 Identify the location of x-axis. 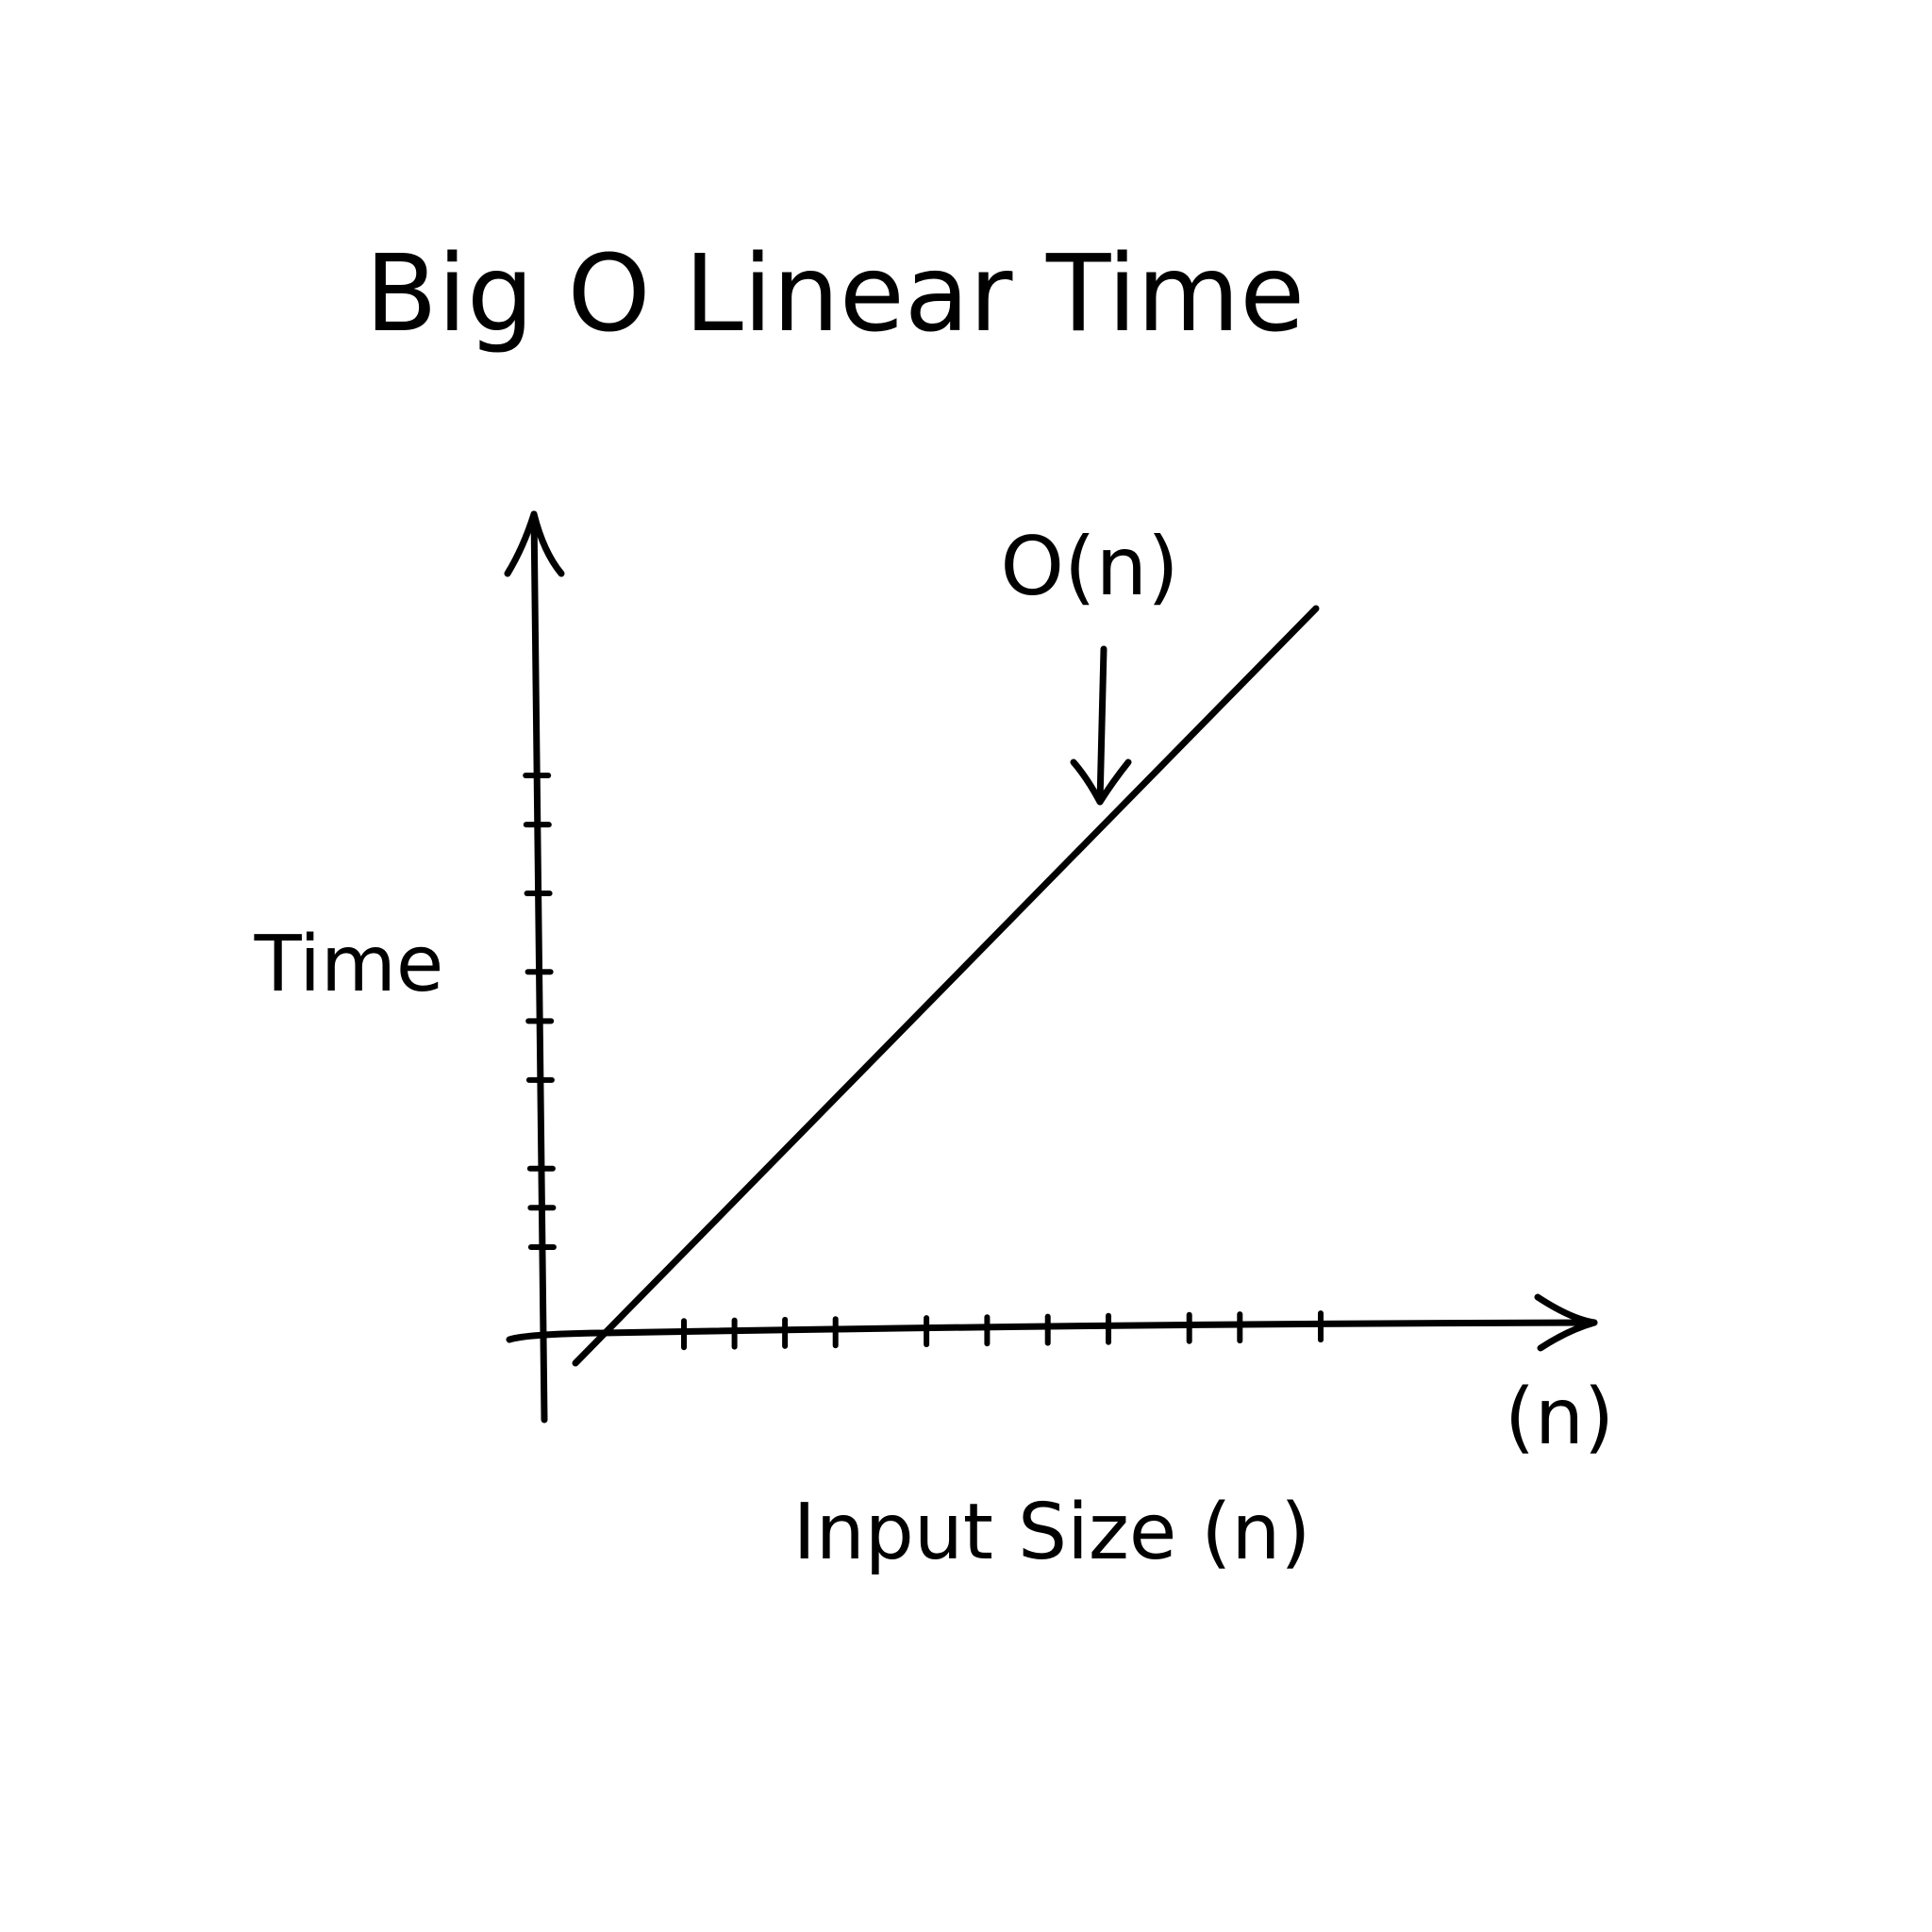
(1052, 1322).